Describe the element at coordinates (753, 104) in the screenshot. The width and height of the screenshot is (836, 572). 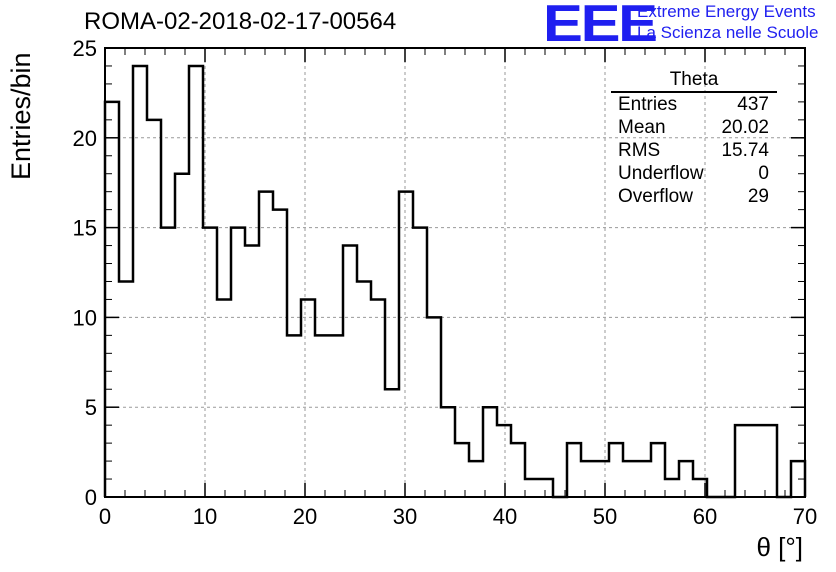
I see `stats-value: 437` at that location.